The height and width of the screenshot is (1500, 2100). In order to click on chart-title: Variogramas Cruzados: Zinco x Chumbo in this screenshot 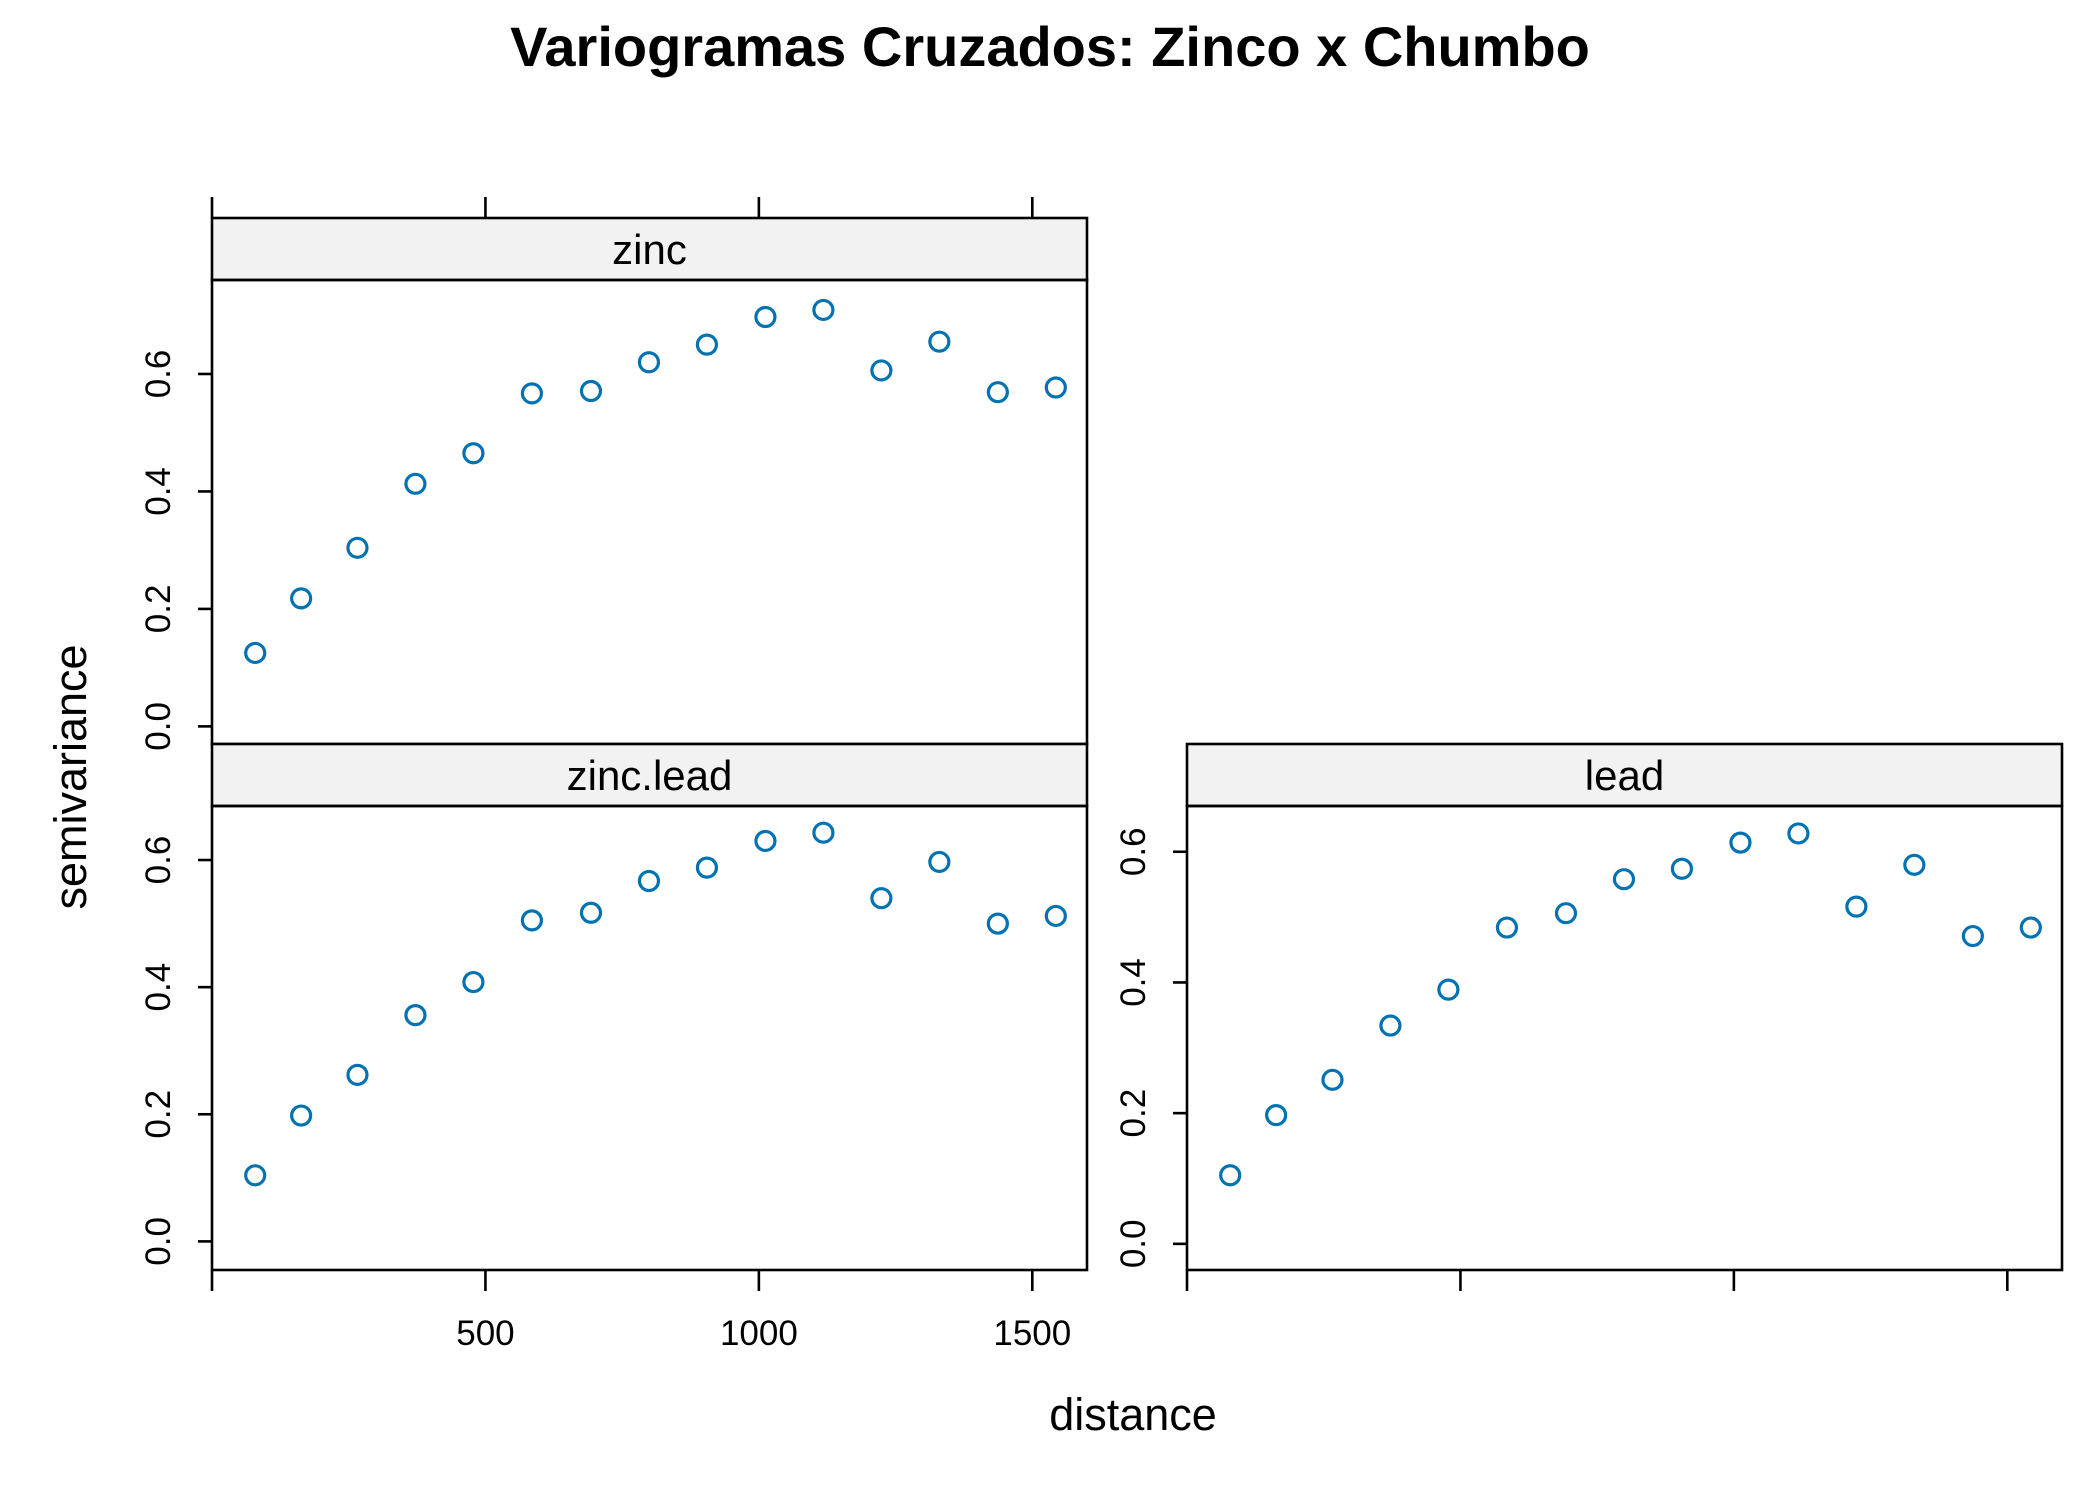, I will do `click(1050, 46)`.